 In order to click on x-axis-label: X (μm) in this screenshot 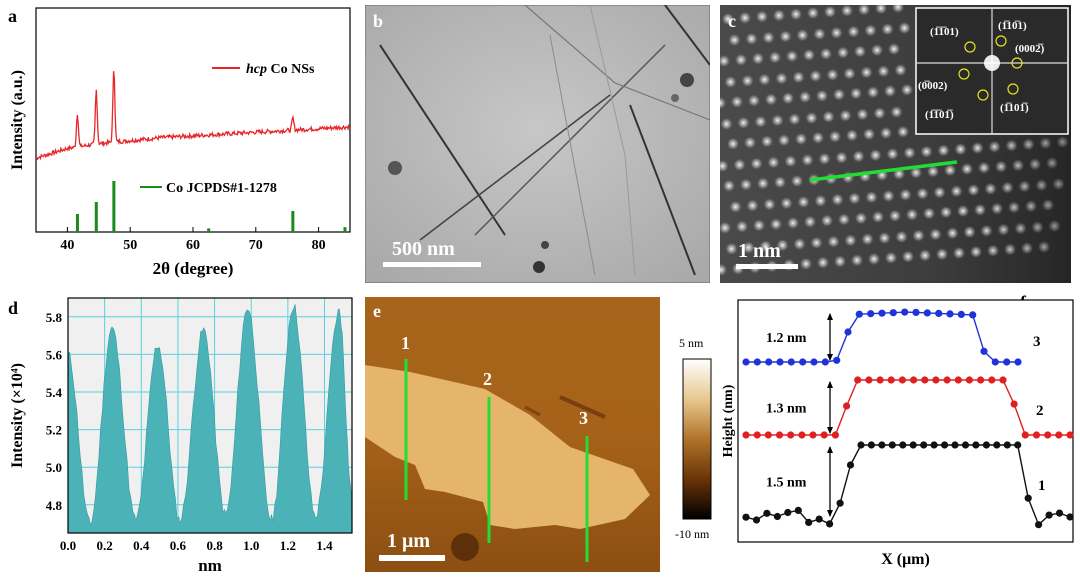, I will do `click(905, 559)`.